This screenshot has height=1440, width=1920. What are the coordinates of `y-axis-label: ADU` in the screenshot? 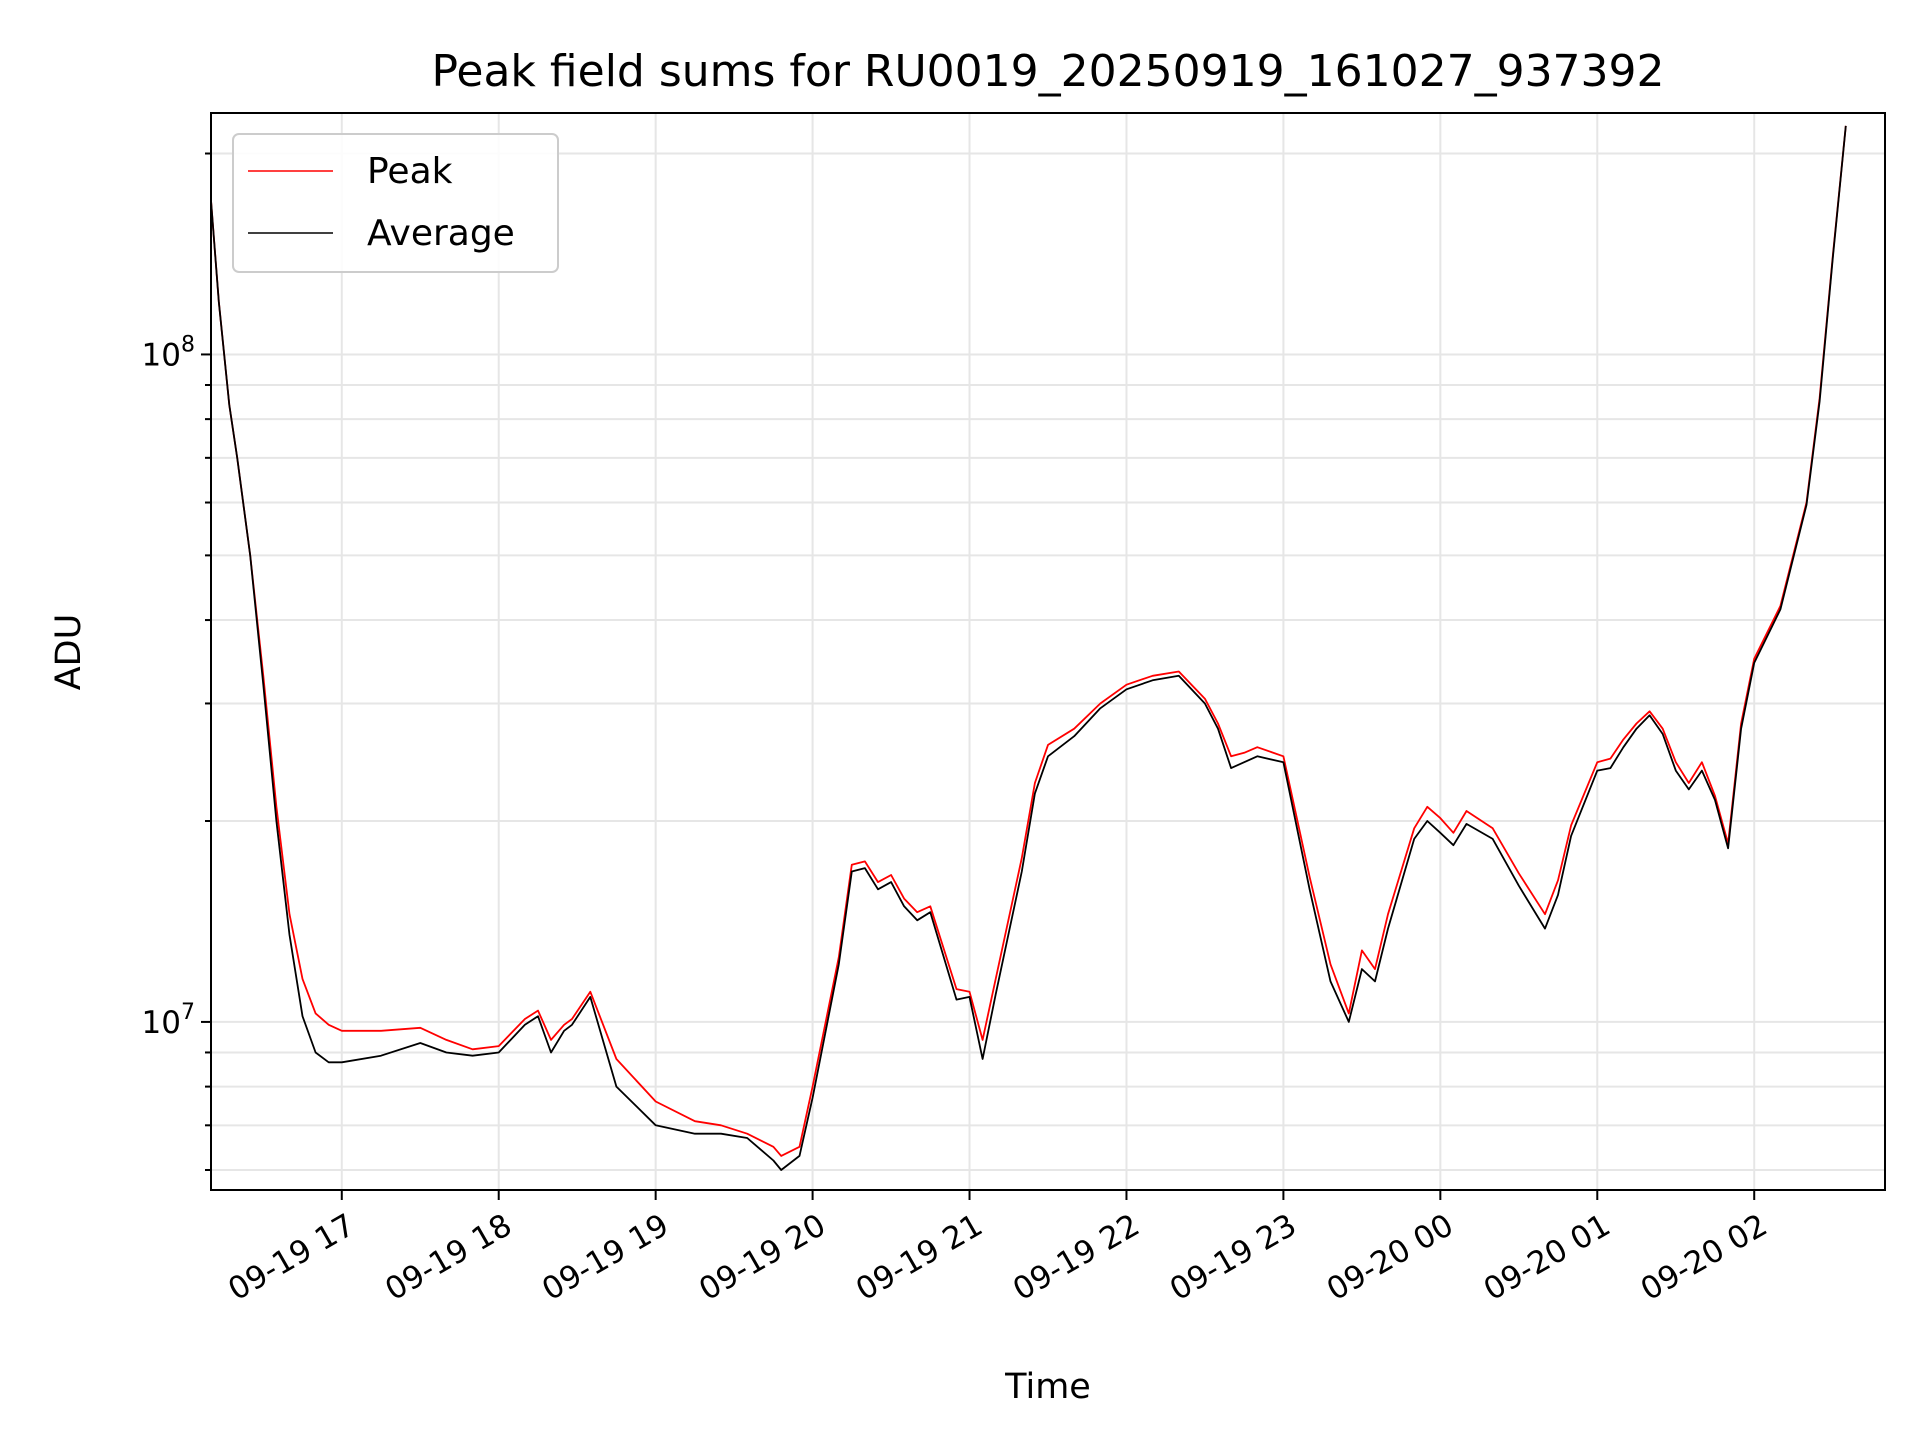 It's located at (69, 652).